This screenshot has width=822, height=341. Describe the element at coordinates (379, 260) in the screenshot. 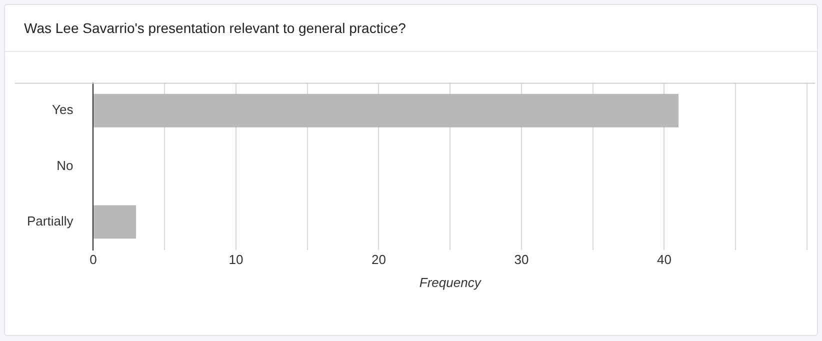

I see `x-tick-label: 20` at that location.